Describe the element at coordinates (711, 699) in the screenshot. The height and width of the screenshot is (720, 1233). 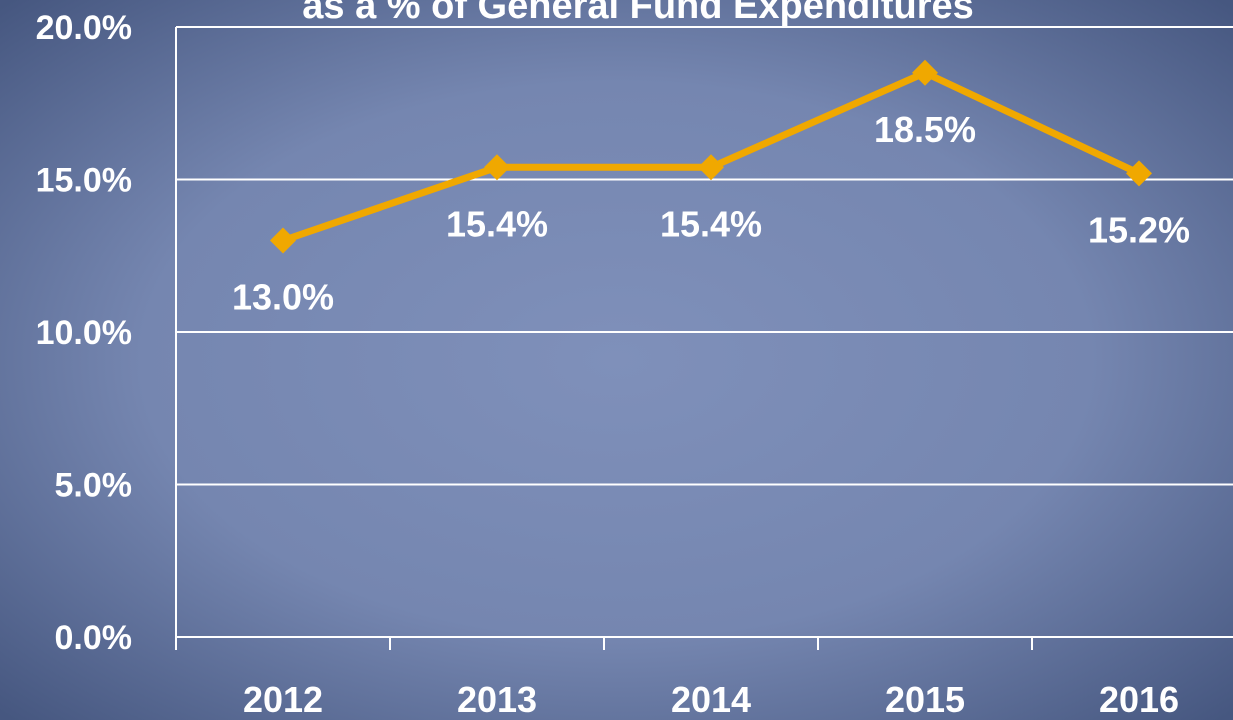
I see `x-tick-label: 2014` at that location.